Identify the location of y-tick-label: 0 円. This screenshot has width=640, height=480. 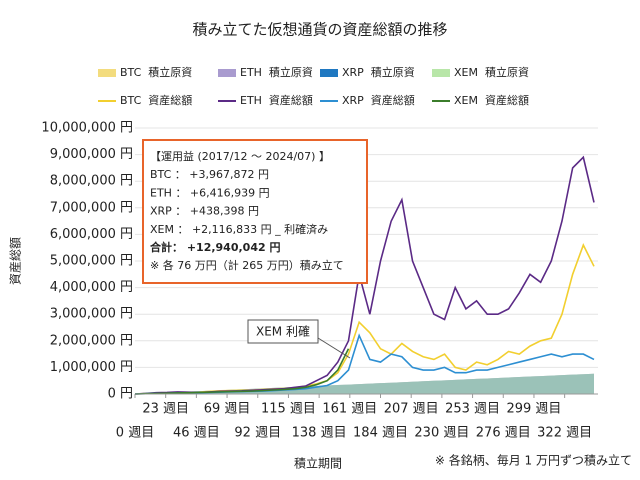
(120, 394).